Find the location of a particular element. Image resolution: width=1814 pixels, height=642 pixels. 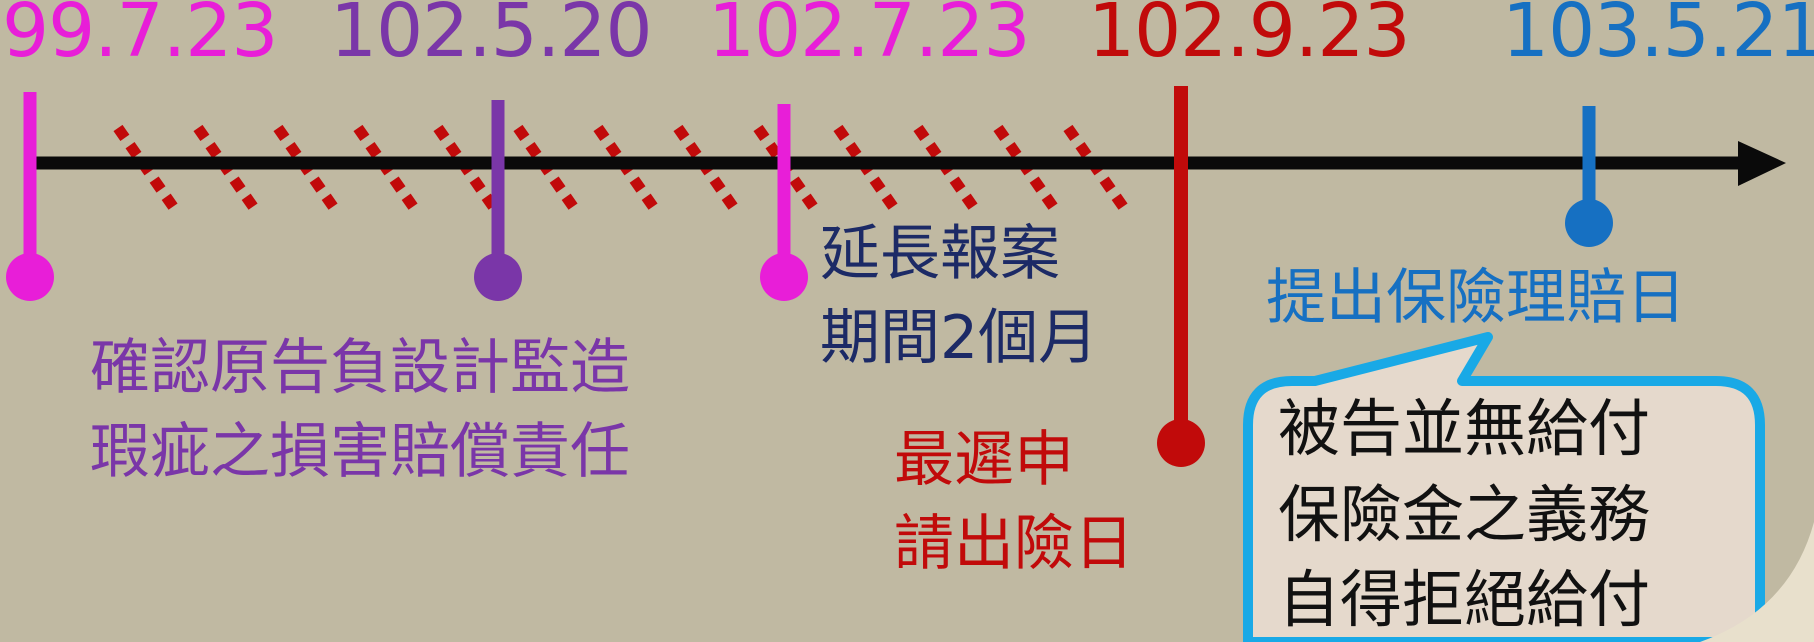

label-confirm-liability: 確認原告負設計監造 瑕疵之損害賠償責任 is located at coordinates (360, 410).